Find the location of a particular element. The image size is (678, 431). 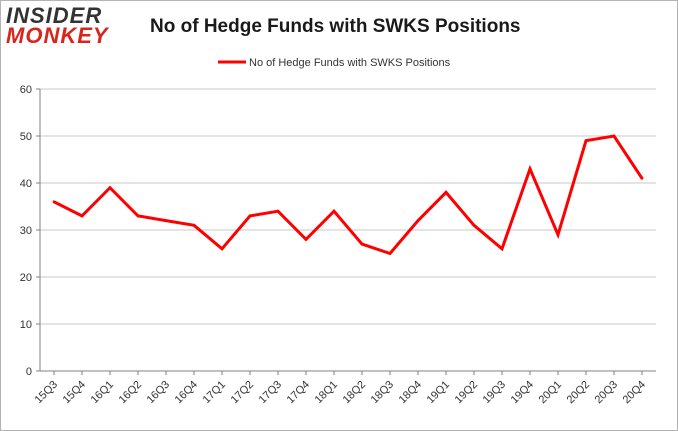

x-tick-label: 18Q1 is located at coordinates (327, 393).